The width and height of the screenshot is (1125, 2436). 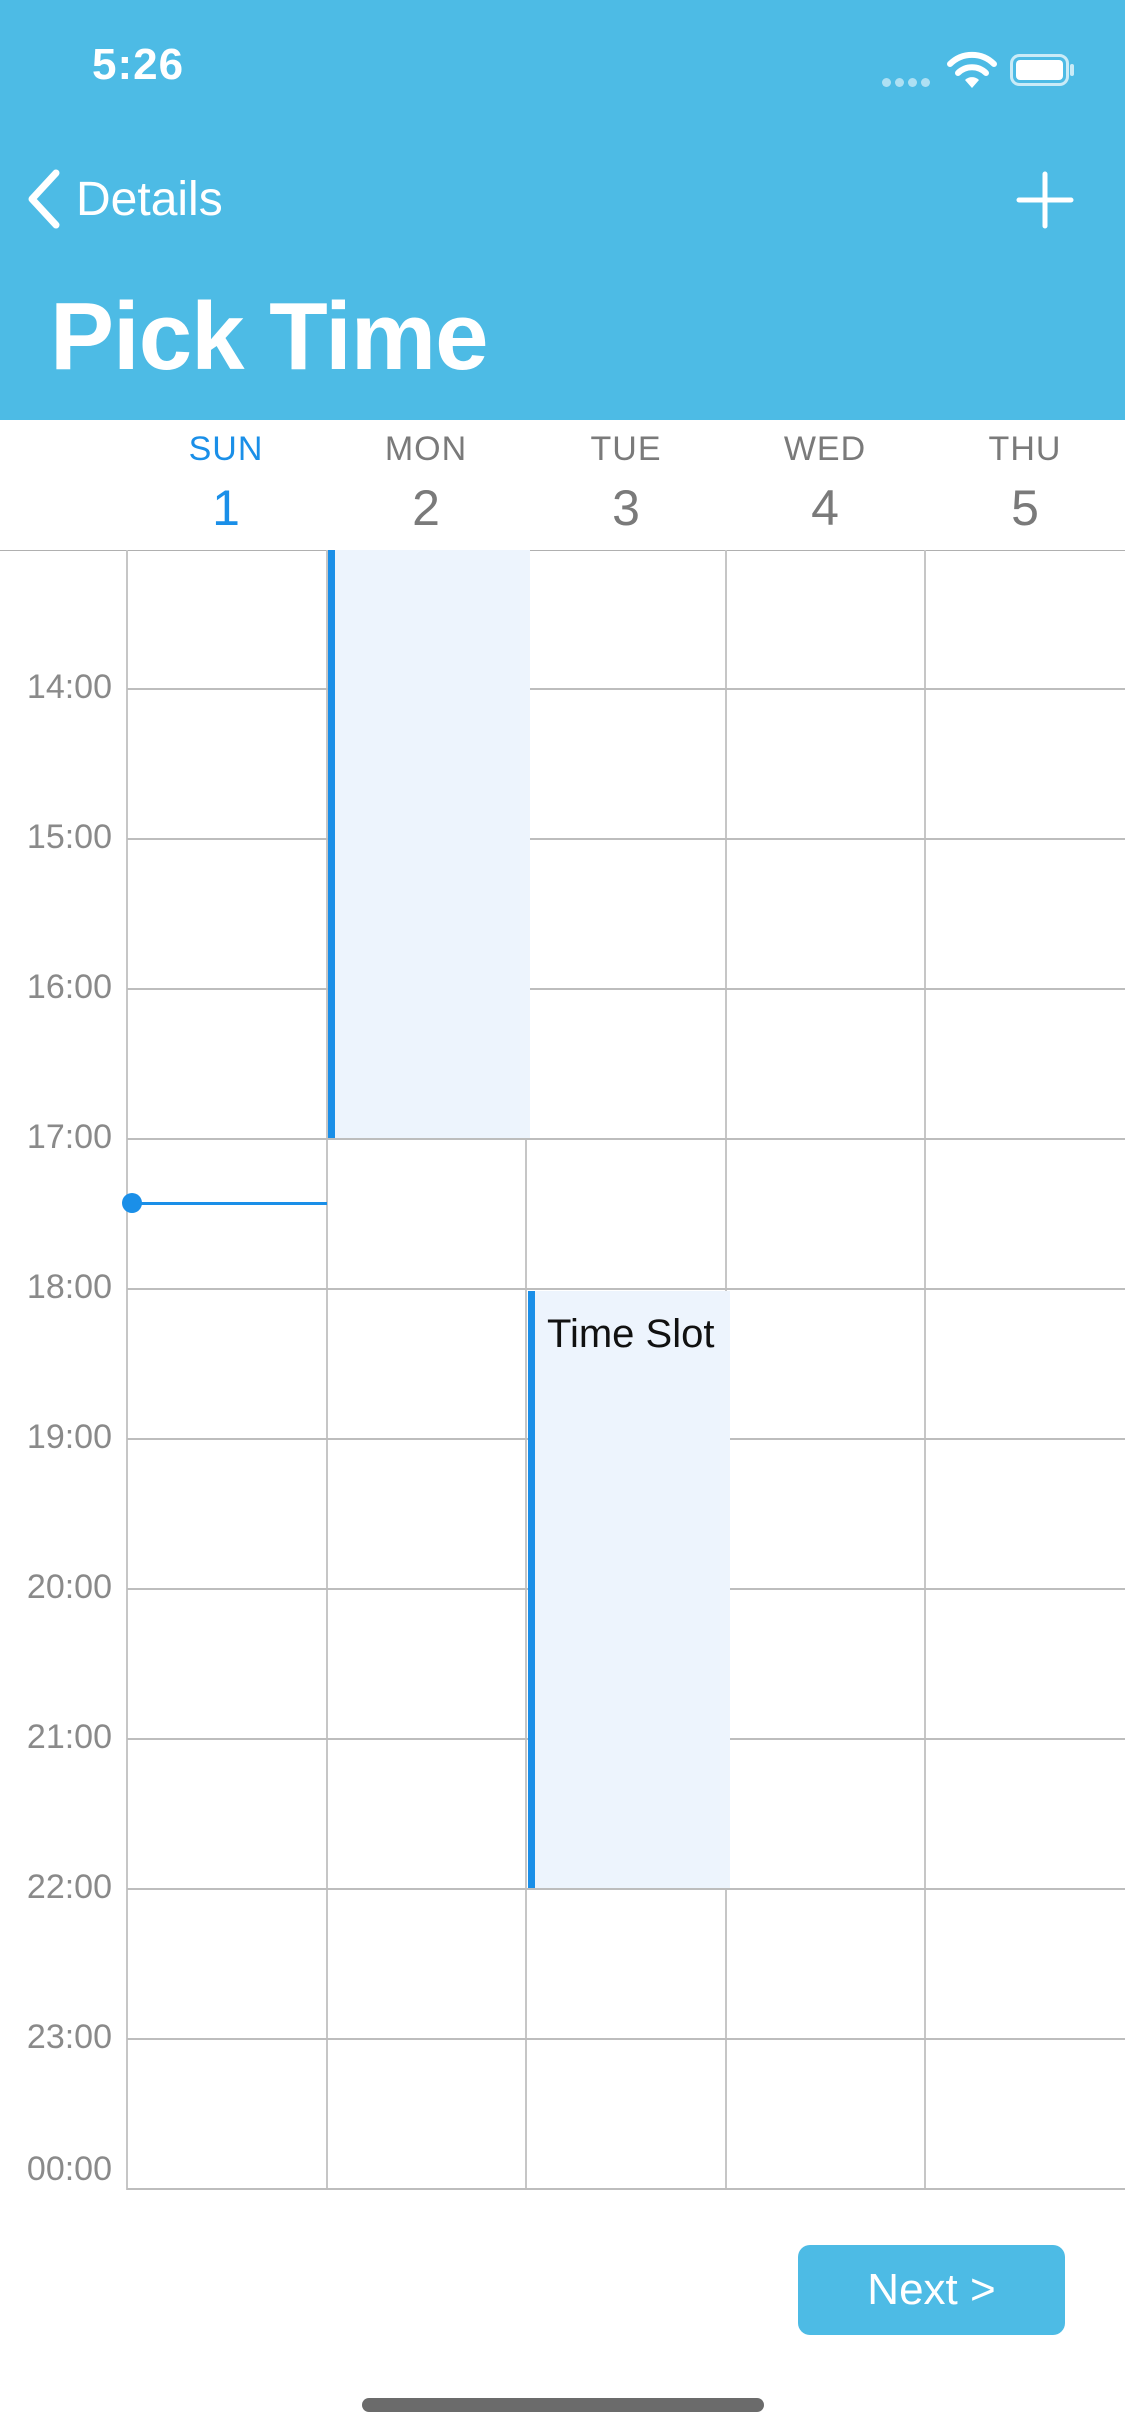 What do you see at coordinates (229, 1203) in the screenshot?
I see `current-time-line` at bounding box center [229, 1203].